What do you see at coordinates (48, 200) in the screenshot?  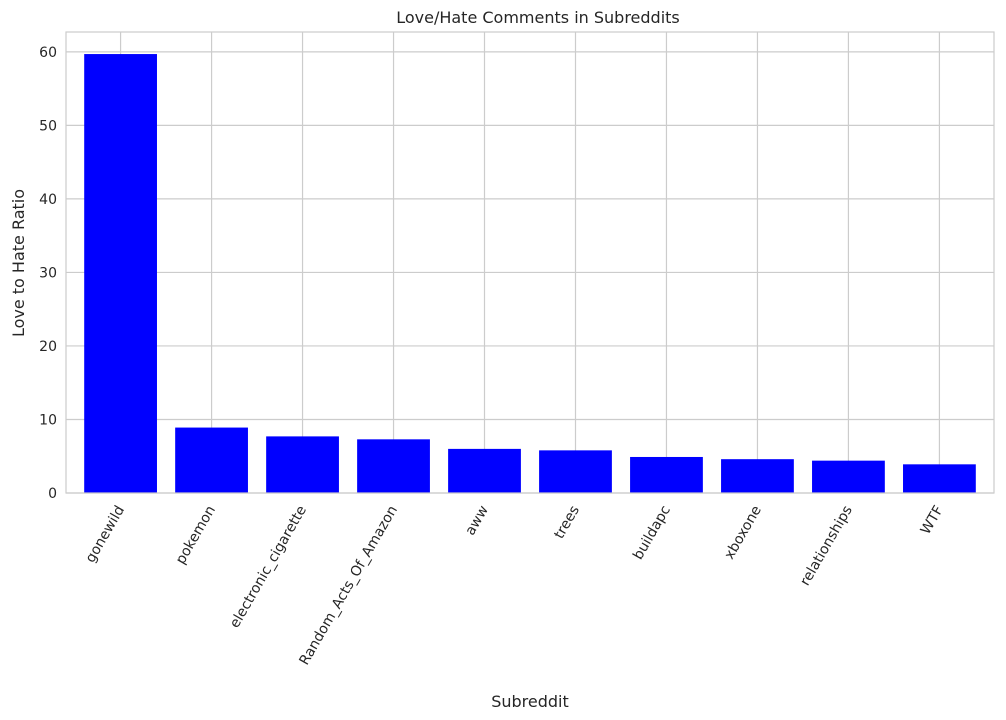 I see `y-tick-label: 40` at bounding box center [48, 200].